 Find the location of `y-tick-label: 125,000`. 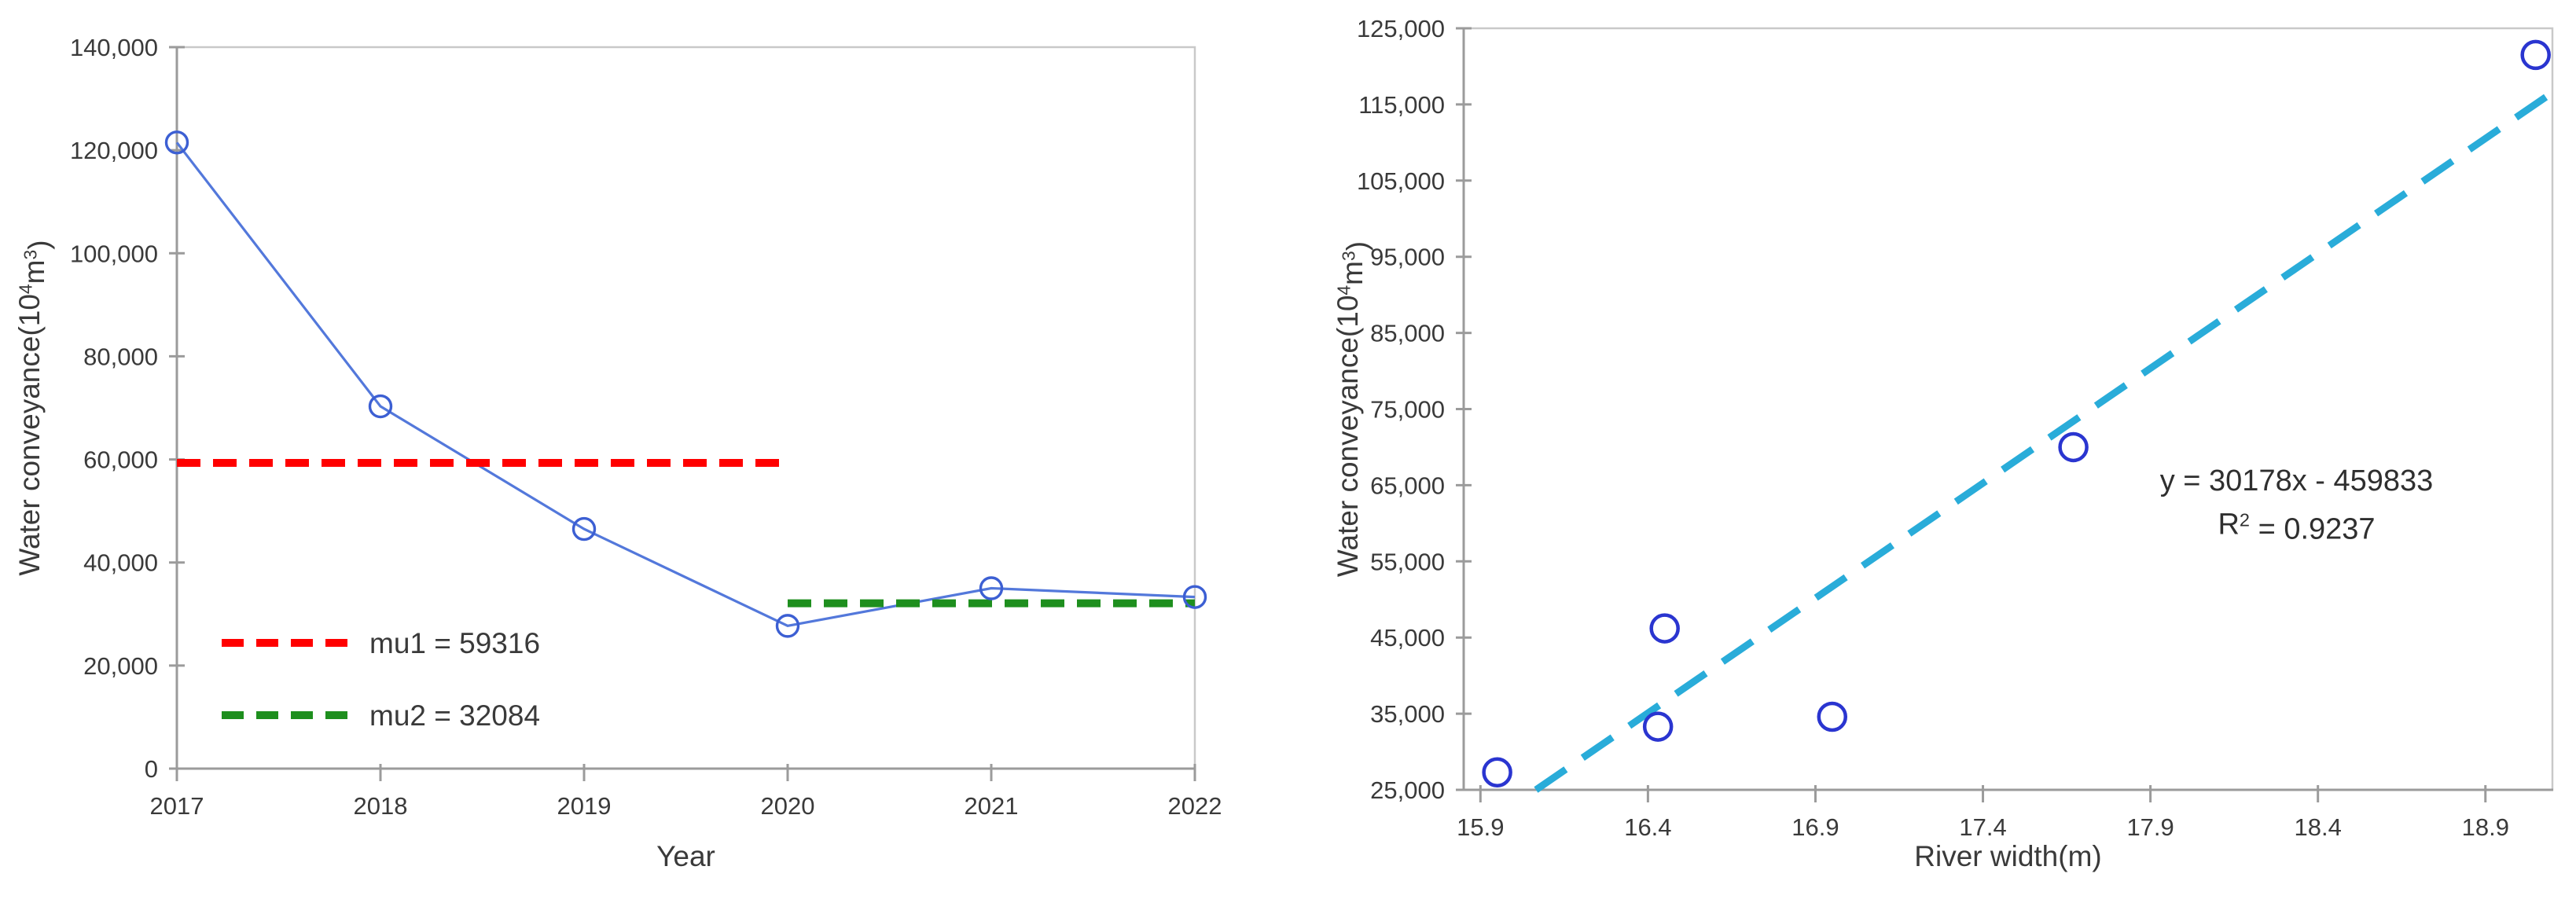

y-tick-label: 125,000 is located at coordinates (1401, 28).